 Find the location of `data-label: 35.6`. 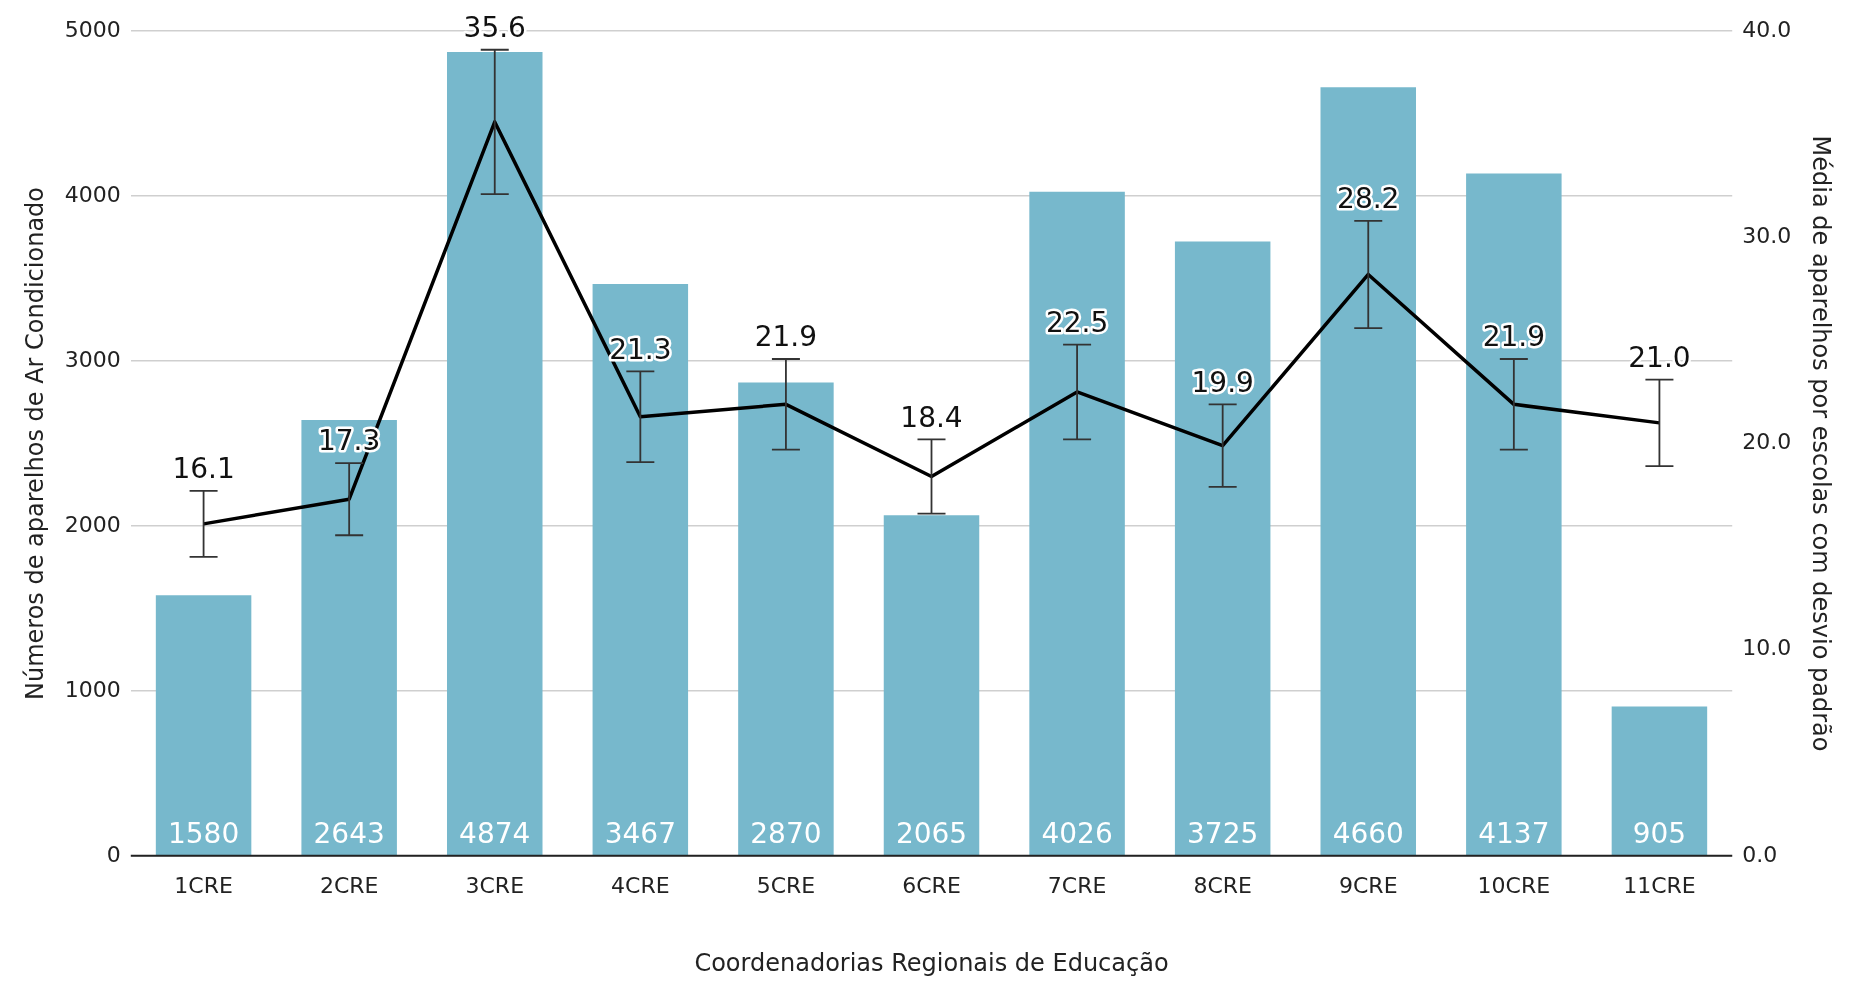

data-label: 35.6 is located at coordinates (494, 28).